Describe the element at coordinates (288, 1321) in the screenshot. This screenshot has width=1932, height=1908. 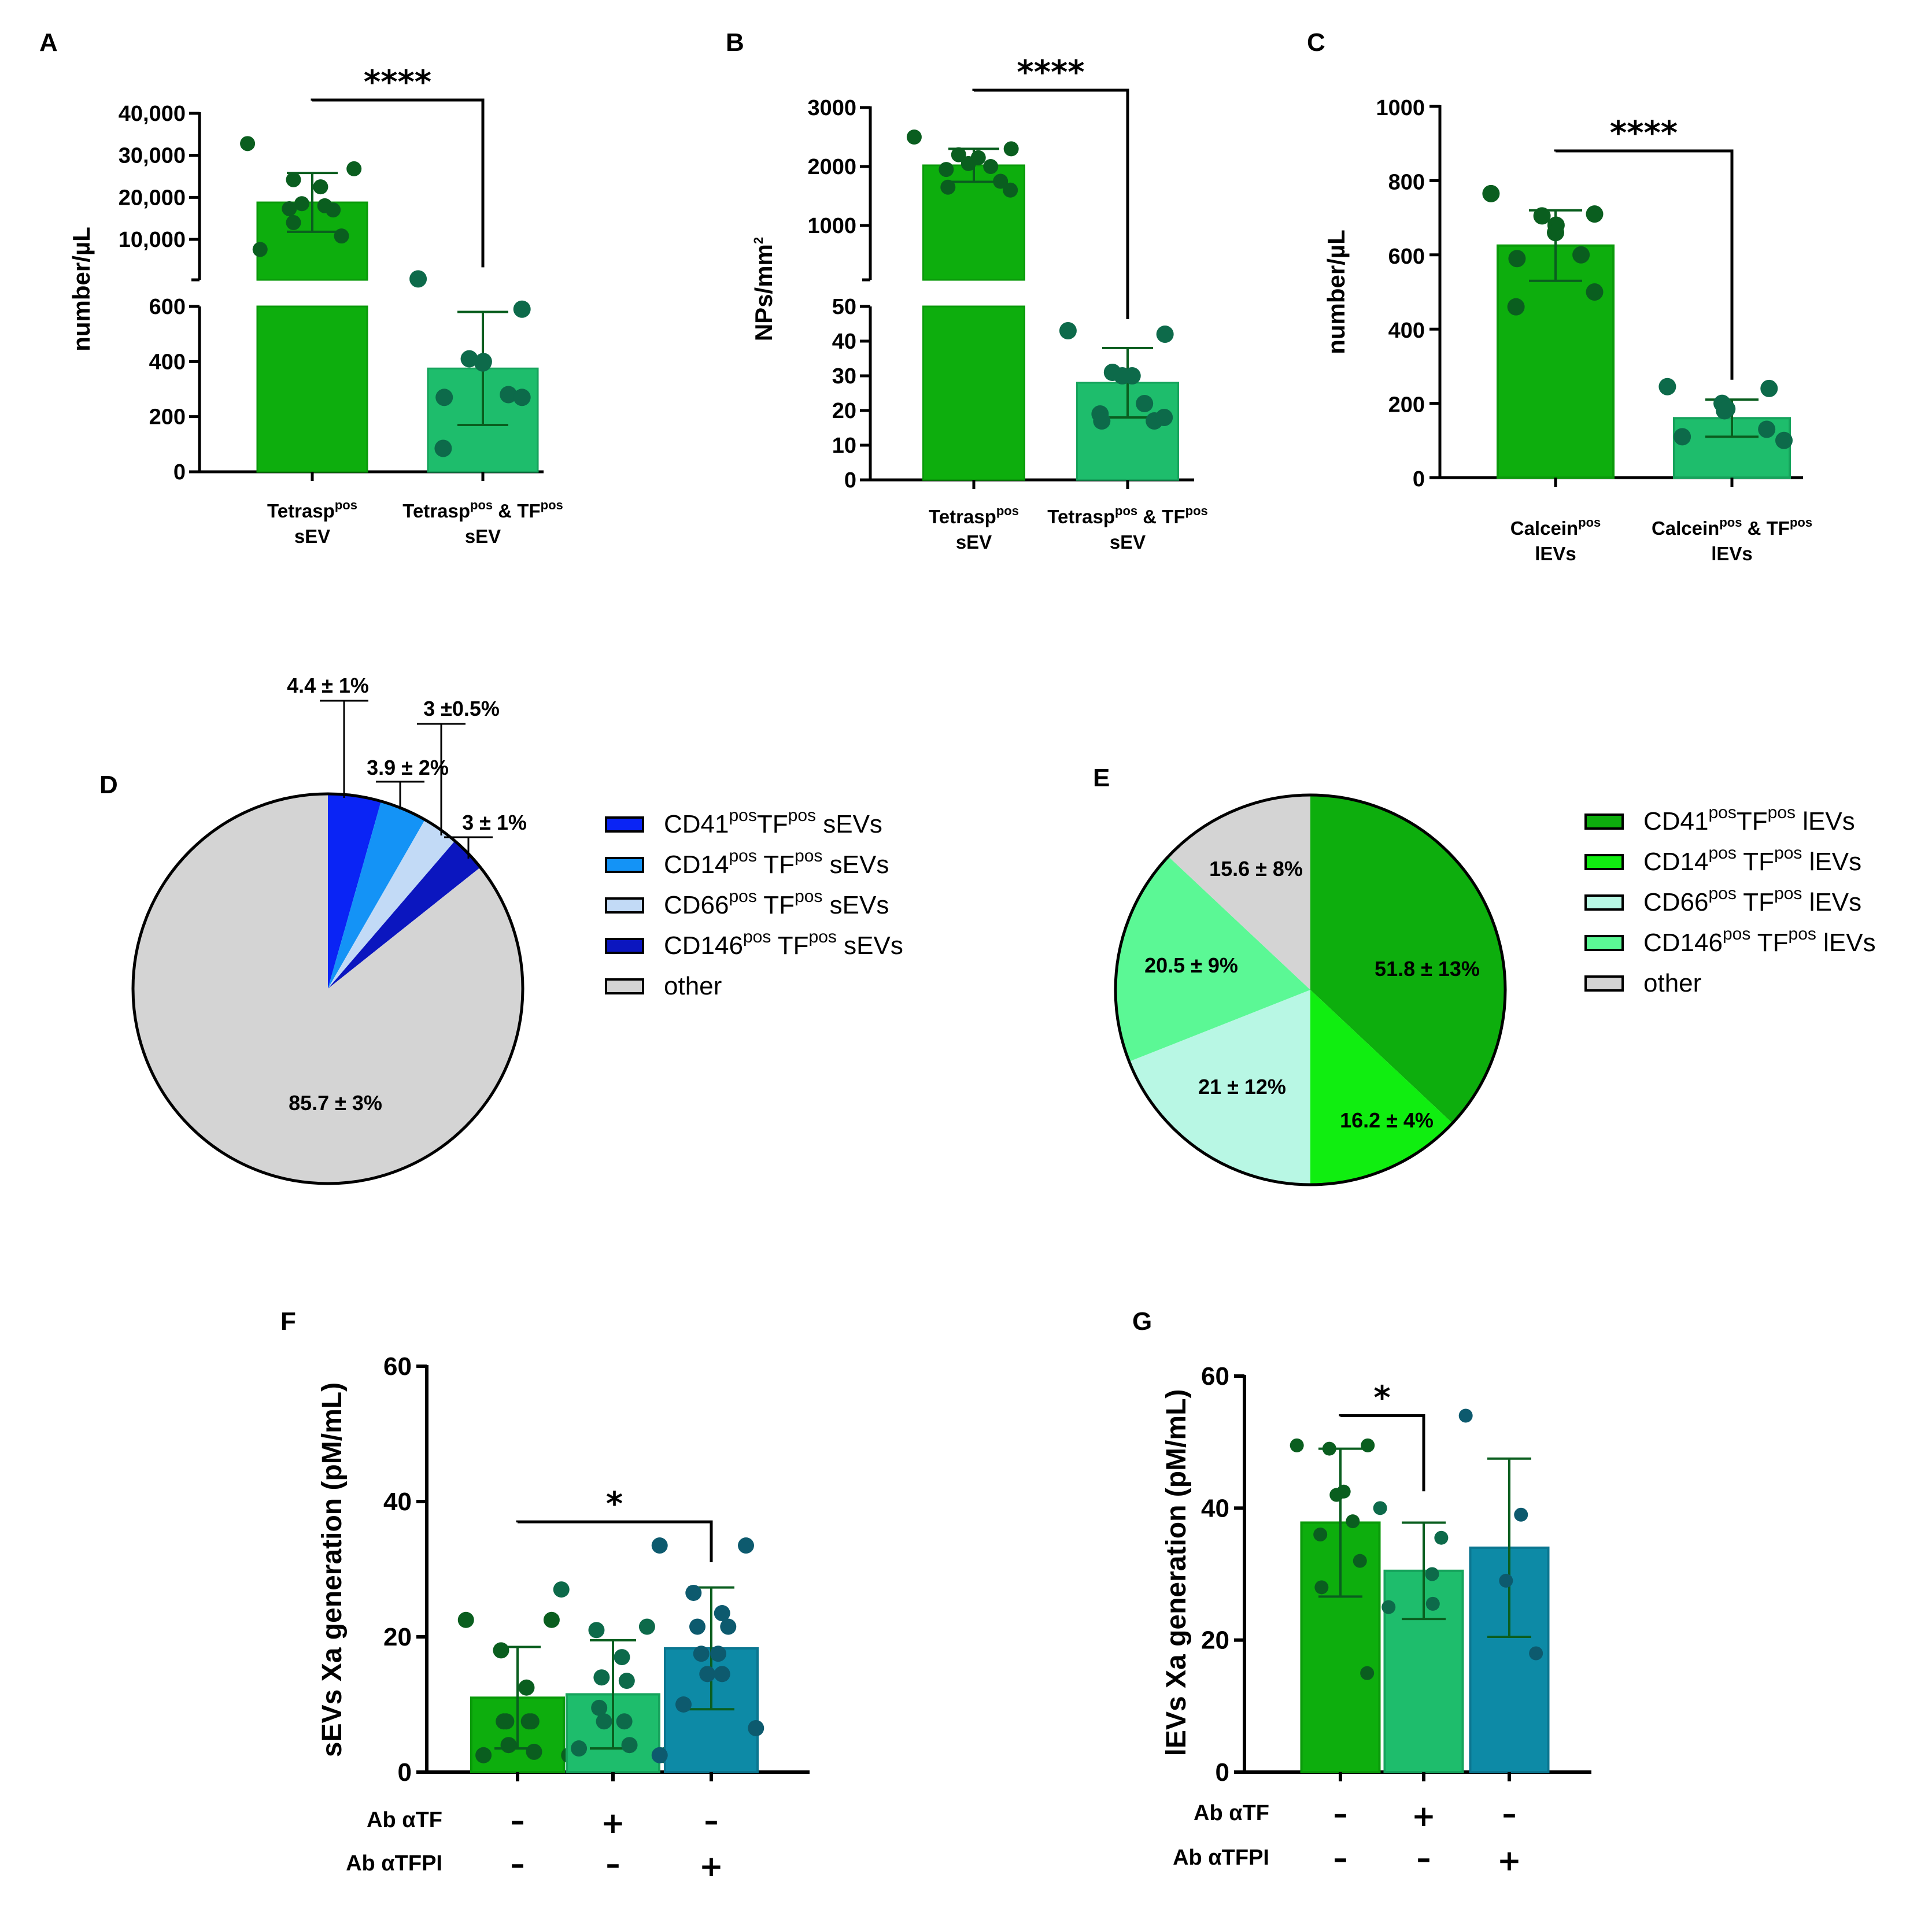
I see `panel-letter-f: F` at that location.